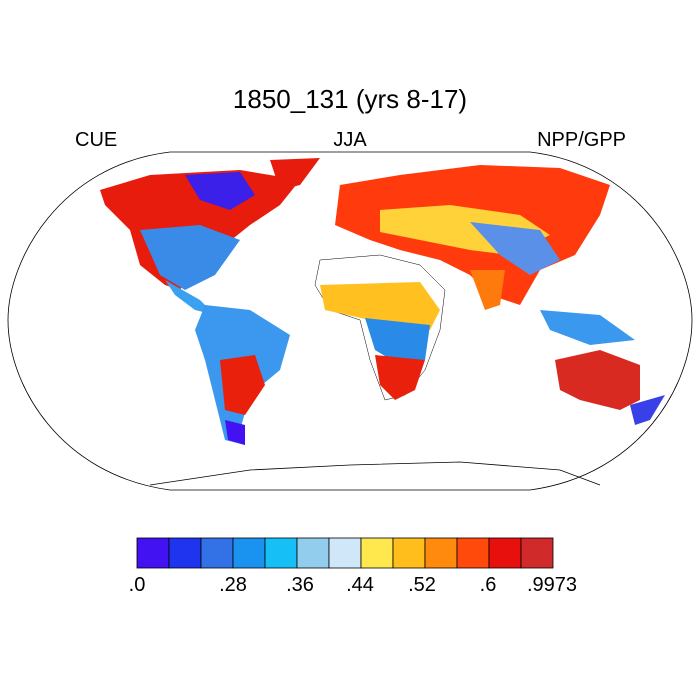  Describe the element at coordinates (647, 410) in the screenshot. I see `new-zealand` at that location.